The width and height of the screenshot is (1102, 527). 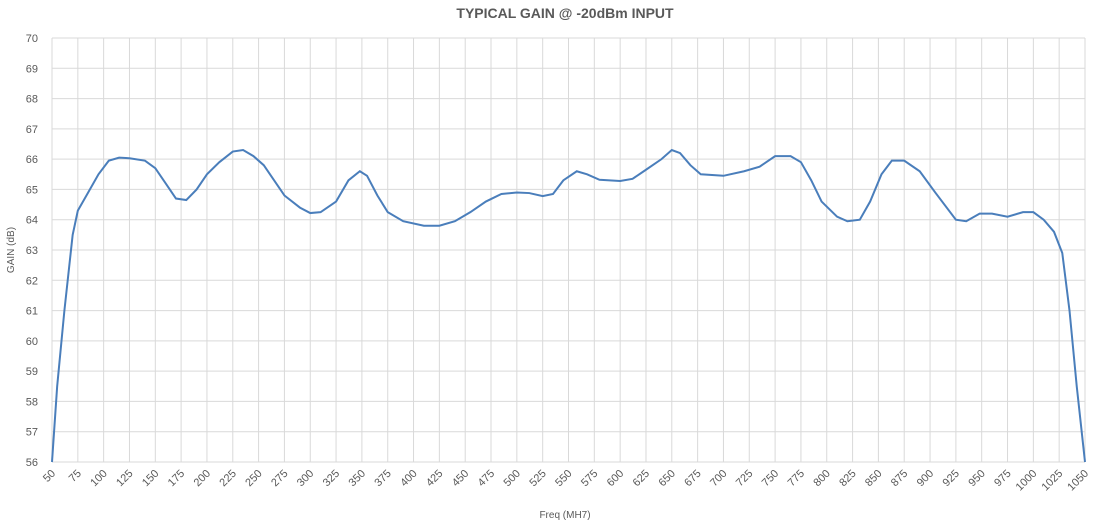 I want to click on x-tick-label: 950, so click(x=976, y=478).